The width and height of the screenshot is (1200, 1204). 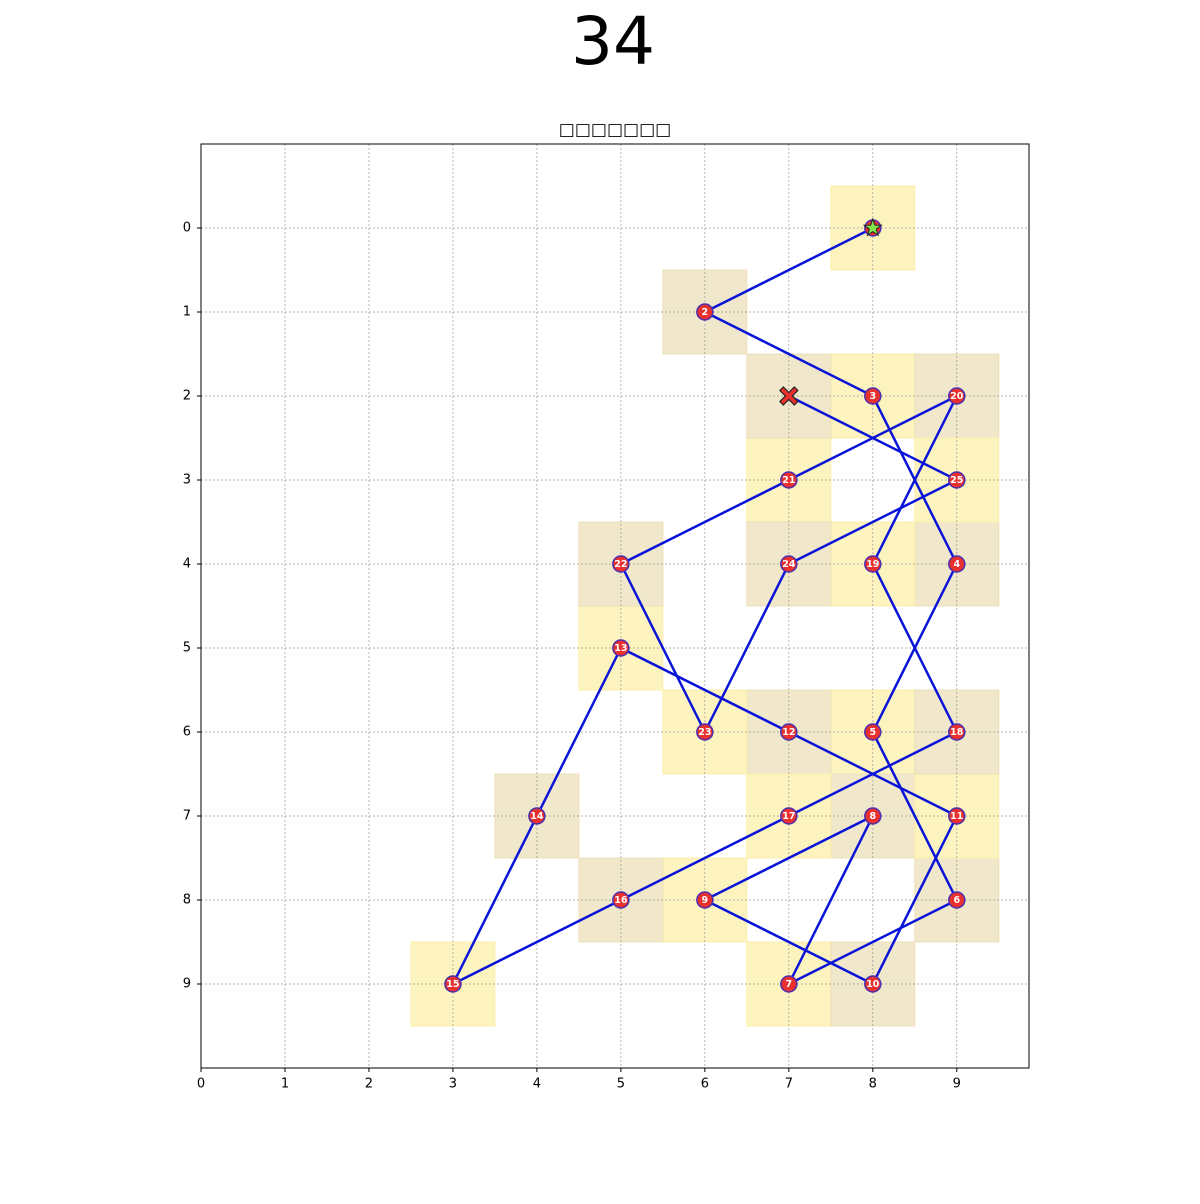 I want to click on node-label: 10, so click(x=873, y=984).